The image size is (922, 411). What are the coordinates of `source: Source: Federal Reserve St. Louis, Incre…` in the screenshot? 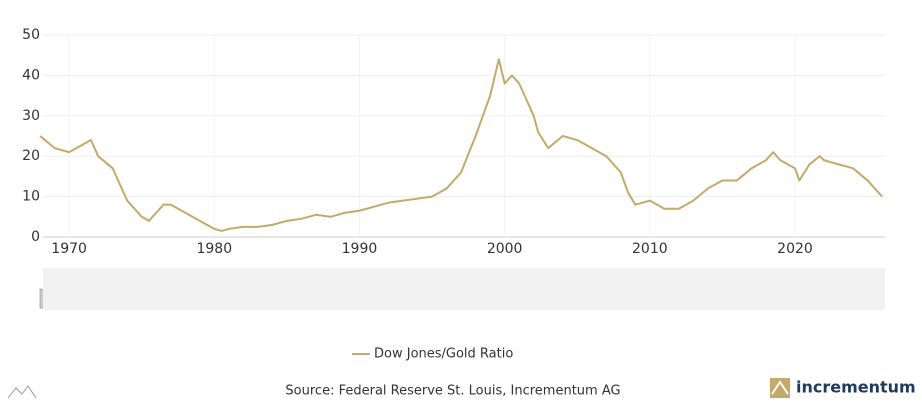 It's located at (452, 391).